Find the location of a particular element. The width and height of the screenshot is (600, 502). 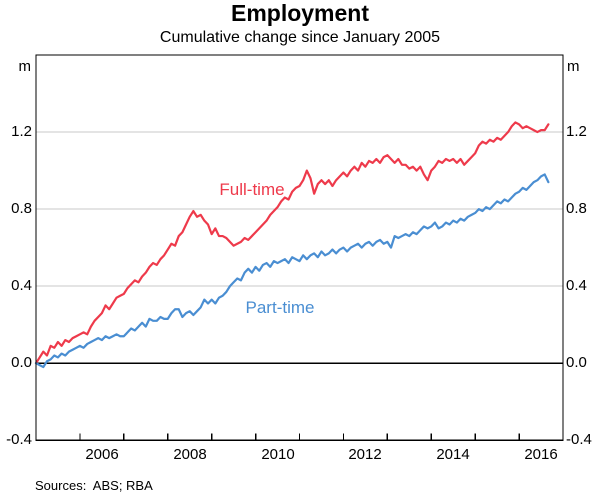

y-axis-tick-label-left: 0.8 is located at coordinates (21, 208).